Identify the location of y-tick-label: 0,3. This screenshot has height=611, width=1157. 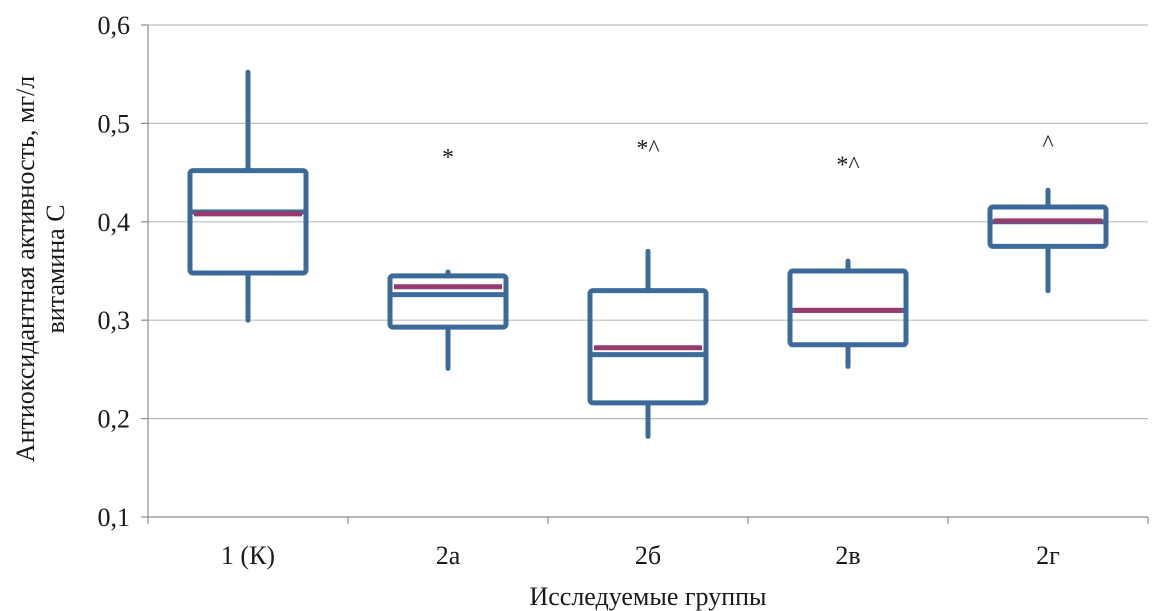
(114, 320).